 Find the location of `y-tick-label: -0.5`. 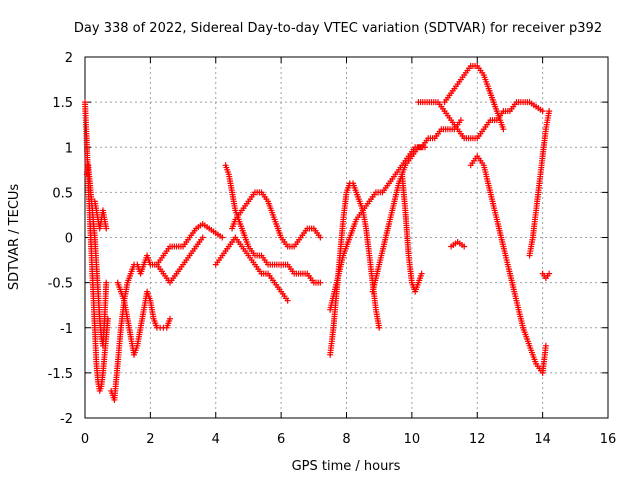

y-tick-label: -0.5 is located at coordinates (60, 284).